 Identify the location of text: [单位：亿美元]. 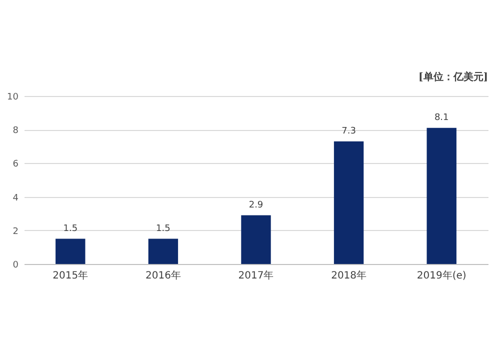
(453, 77).